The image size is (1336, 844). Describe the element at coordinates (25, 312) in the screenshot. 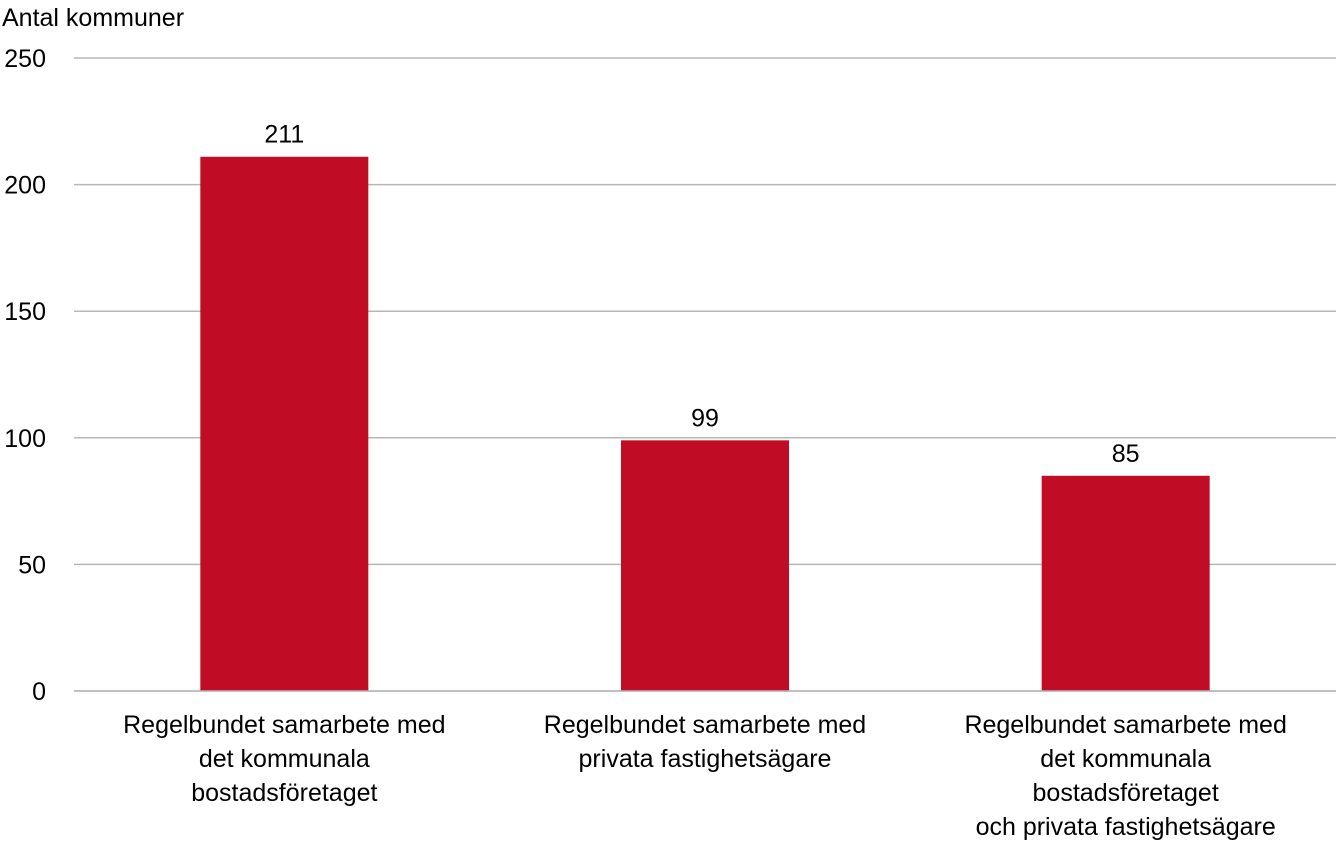

I see `y-tick-label: 150` at that location.